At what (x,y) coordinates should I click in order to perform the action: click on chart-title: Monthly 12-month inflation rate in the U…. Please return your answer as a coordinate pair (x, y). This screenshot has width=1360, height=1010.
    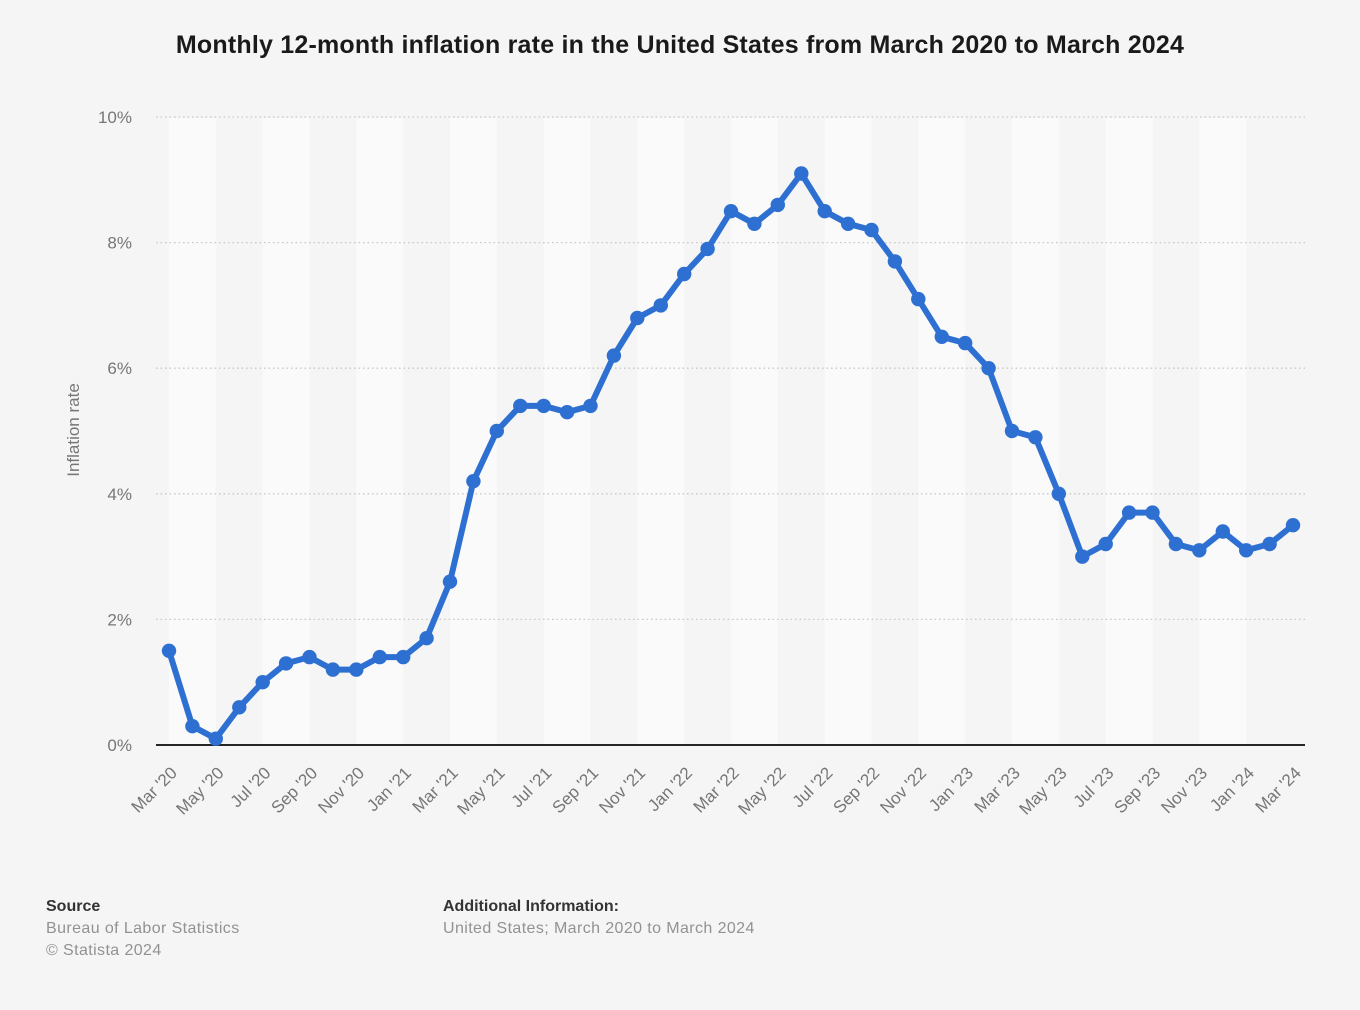
    Looking at the image, I should click on (680, 45).